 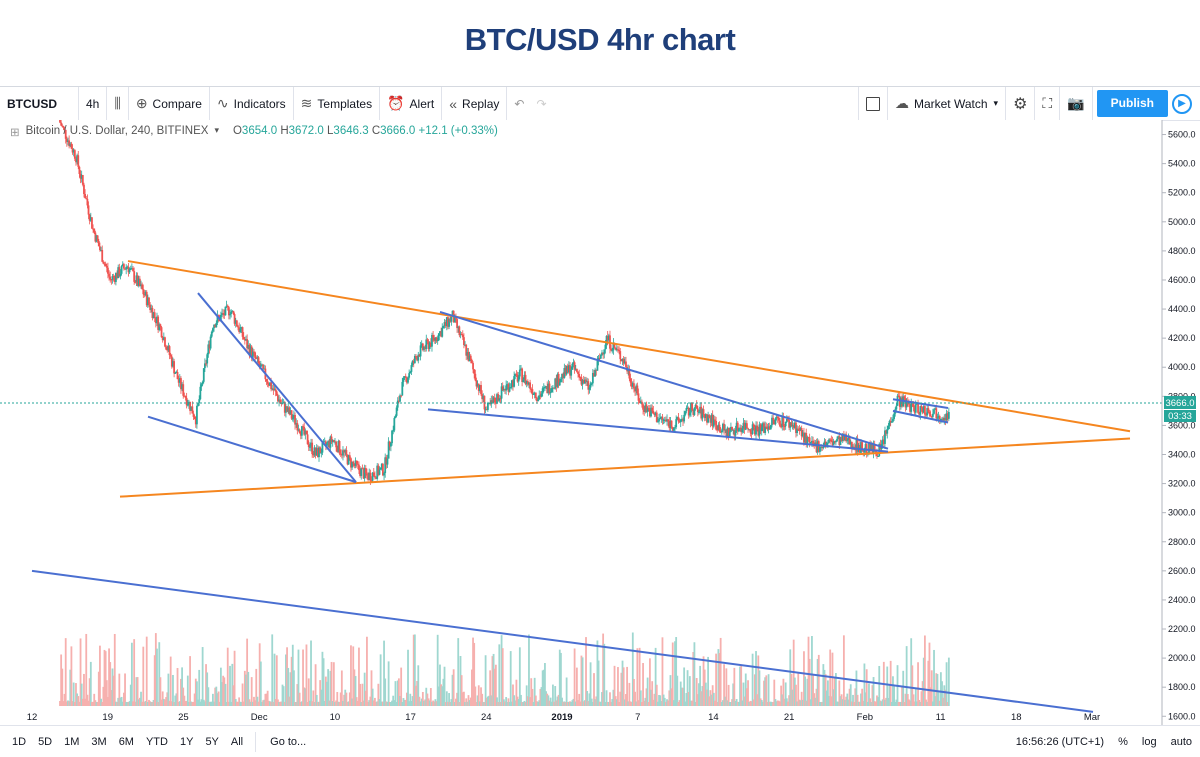 What do you see at coordinates (15, 133) in the screenshot?
I see `legend-toggle-icon: ⊞` at bounding box center [15, 133].